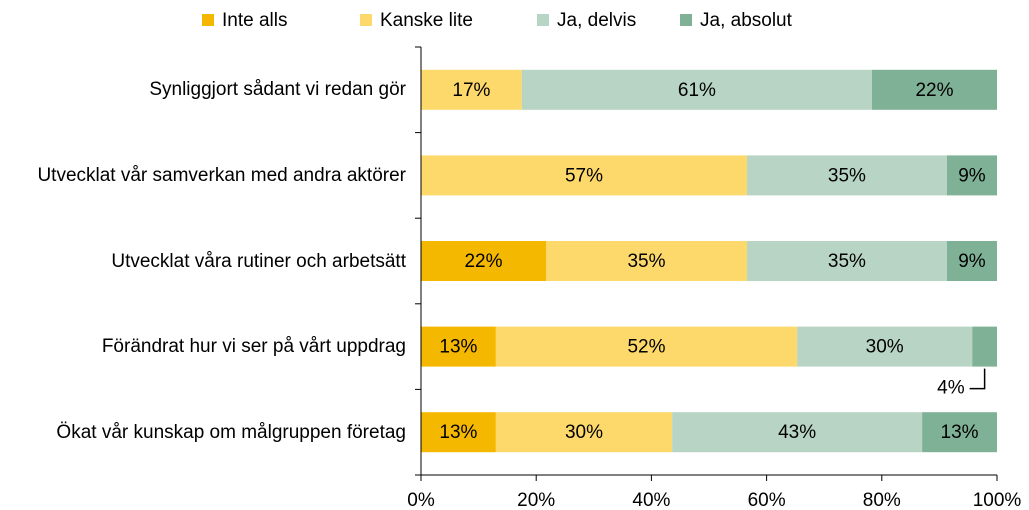  Describe the element at coordinates (951, 388) in the screenshot. I see `value-label: 4%` at that location.